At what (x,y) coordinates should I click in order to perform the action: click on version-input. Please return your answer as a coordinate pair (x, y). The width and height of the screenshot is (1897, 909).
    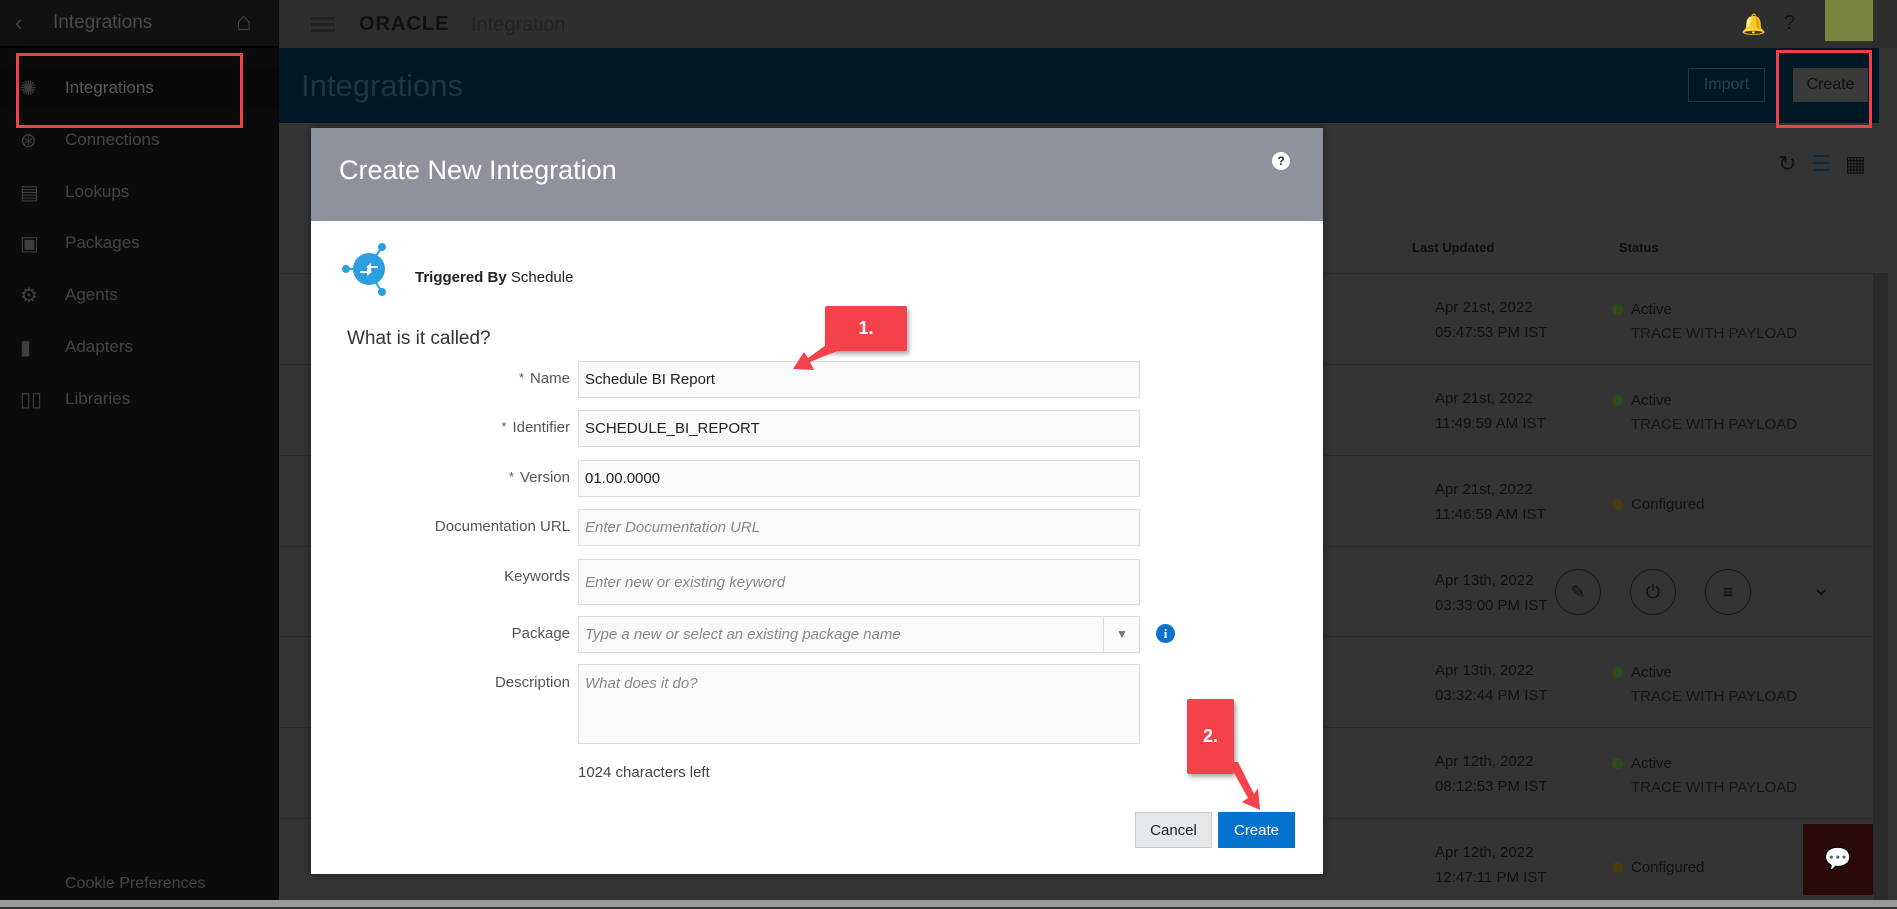
    Looking at the image, I should click on (859, 478).